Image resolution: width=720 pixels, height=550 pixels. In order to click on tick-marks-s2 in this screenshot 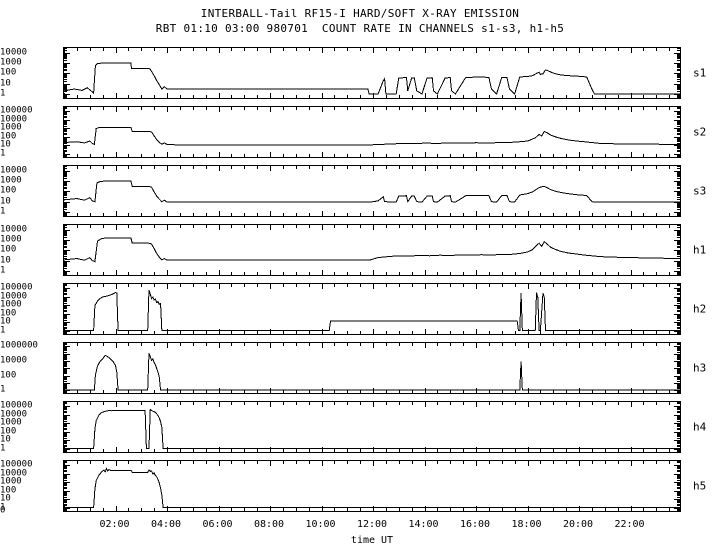, I will do `click(372, 132)`.